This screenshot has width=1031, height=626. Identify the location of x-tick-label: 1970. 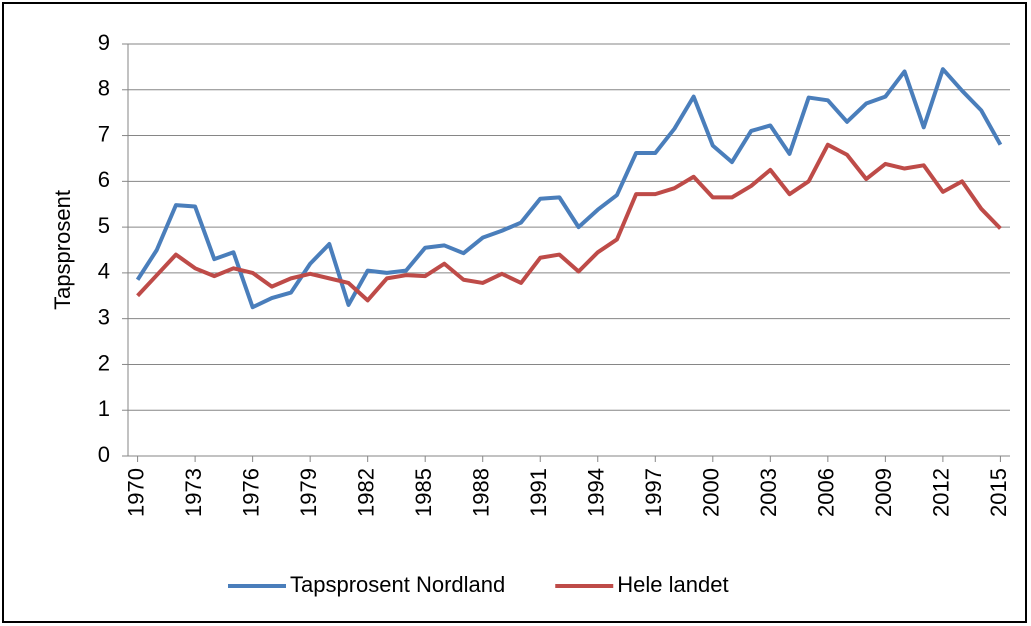
(135, 492).